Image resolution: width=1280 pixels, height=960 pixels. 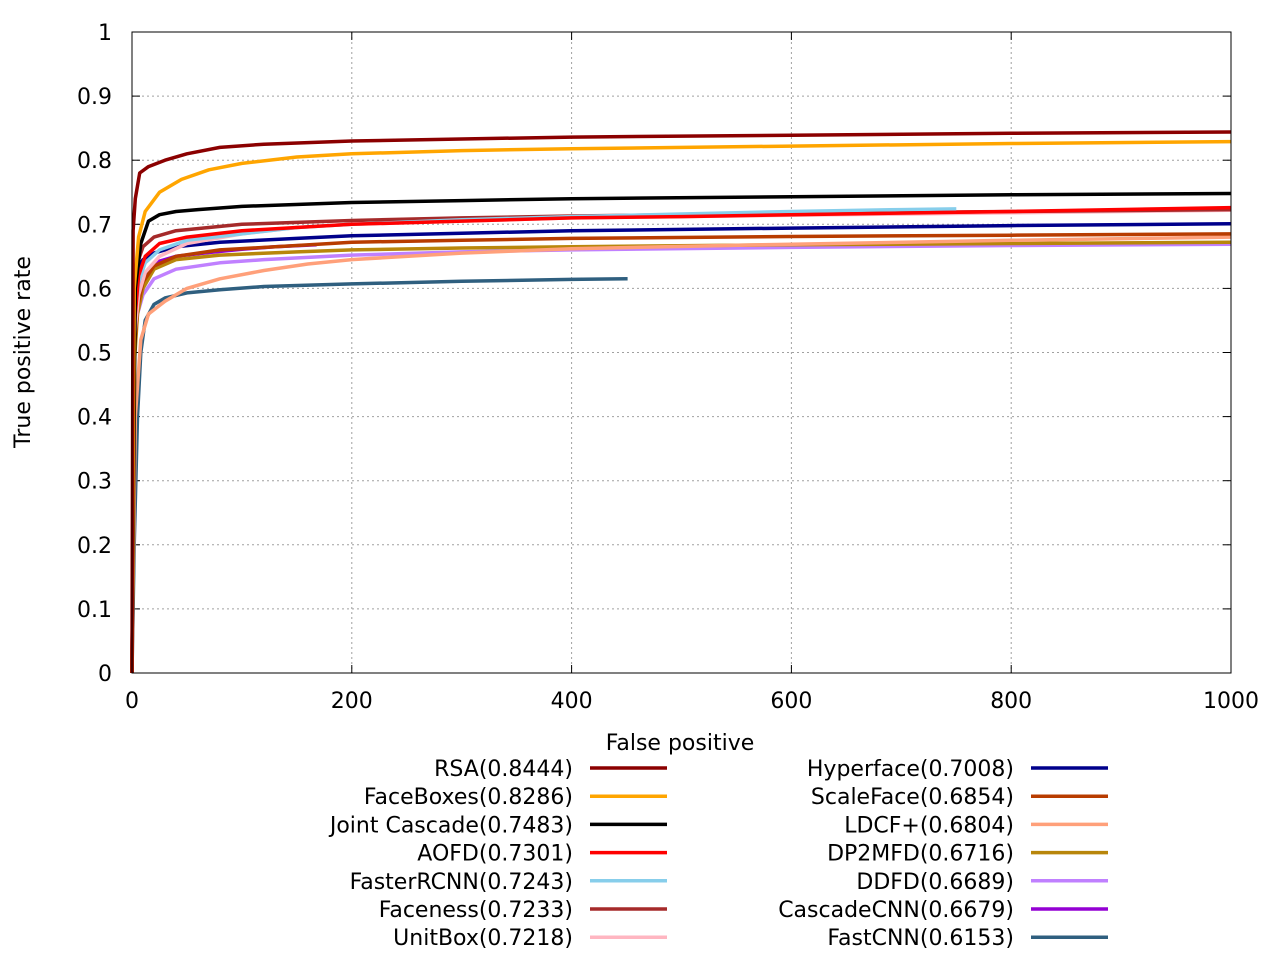 I want to click on y-tick-label: 0.1, so click(x=94, y=610).